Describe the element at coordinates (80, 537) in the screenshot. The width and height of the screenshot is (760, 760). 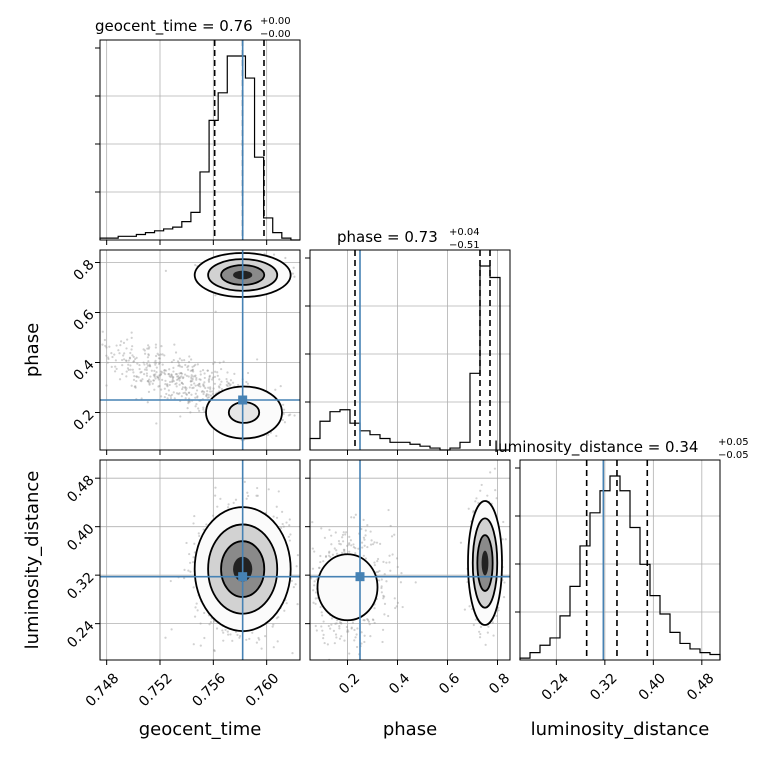
I see `y-tick-label: 0.40` at that location.